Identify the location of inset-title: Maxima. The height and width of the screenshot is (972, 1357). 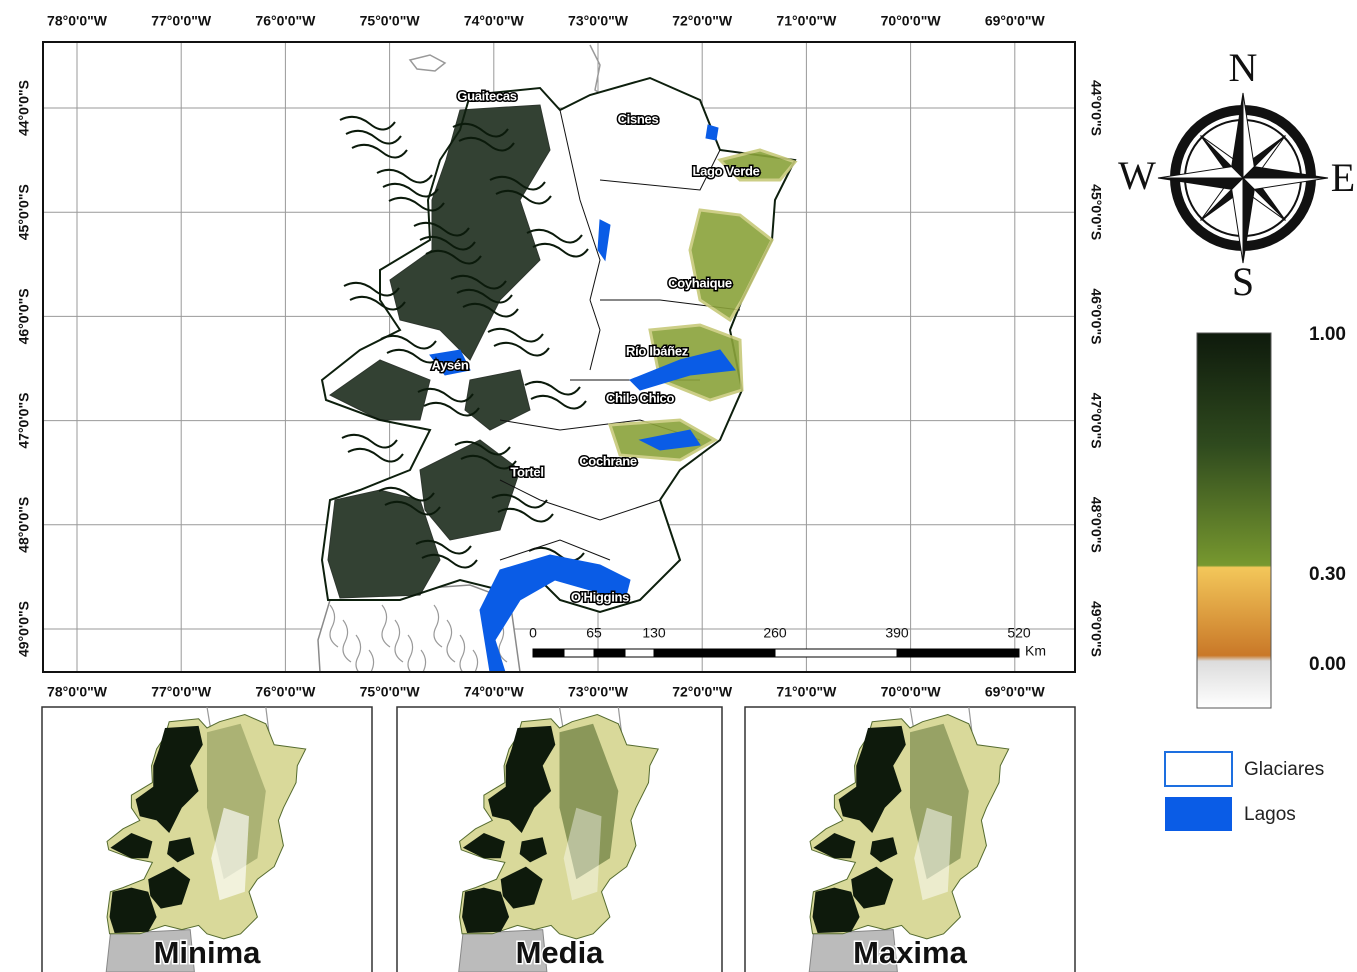
(910, 952).